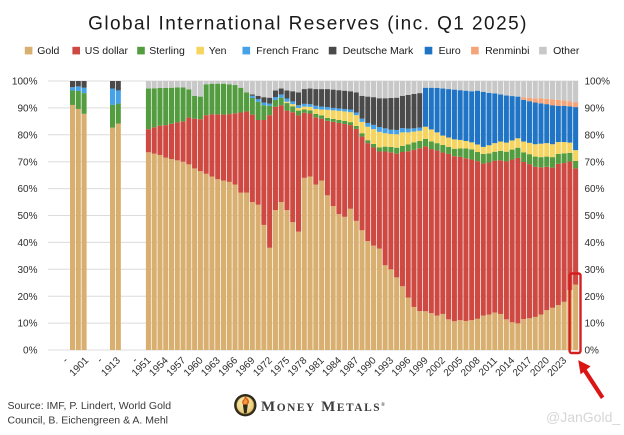  I want to click on svg-text: US dollar, so click(107, 51).